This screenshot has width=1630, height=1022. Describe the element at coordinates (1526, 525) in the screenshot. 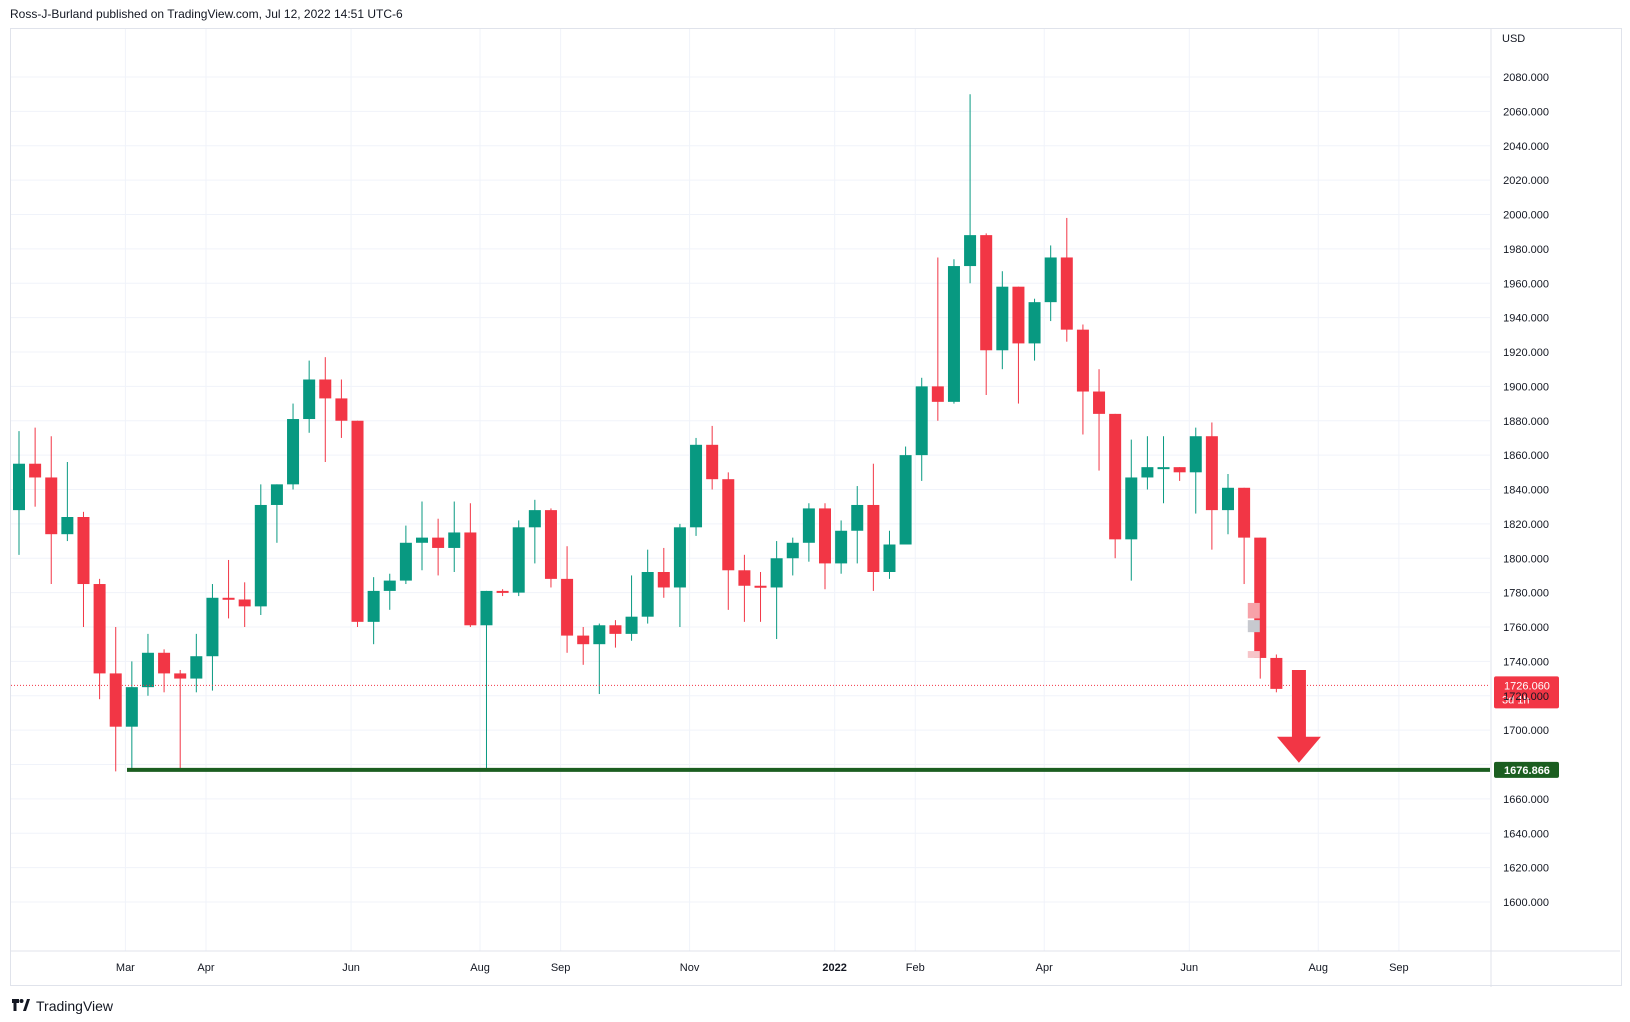

I see `y-tick-label: 1820.000` at that location.